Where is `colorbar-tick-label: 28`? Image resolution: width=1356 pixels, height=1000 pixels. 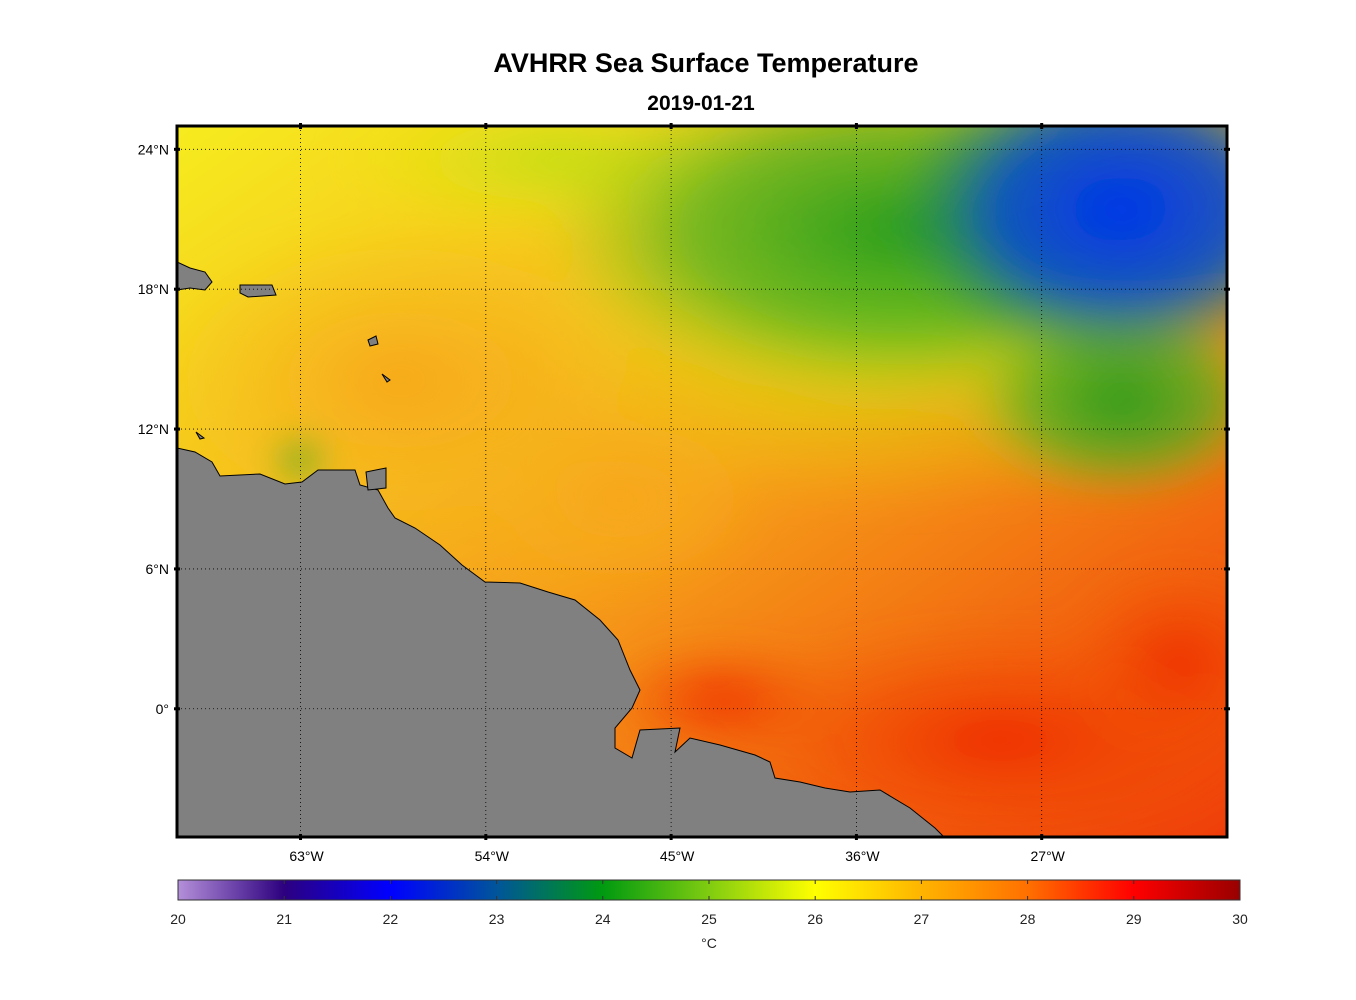 colorbar-tick-label: 28 is located at coordinates (1028, 919).